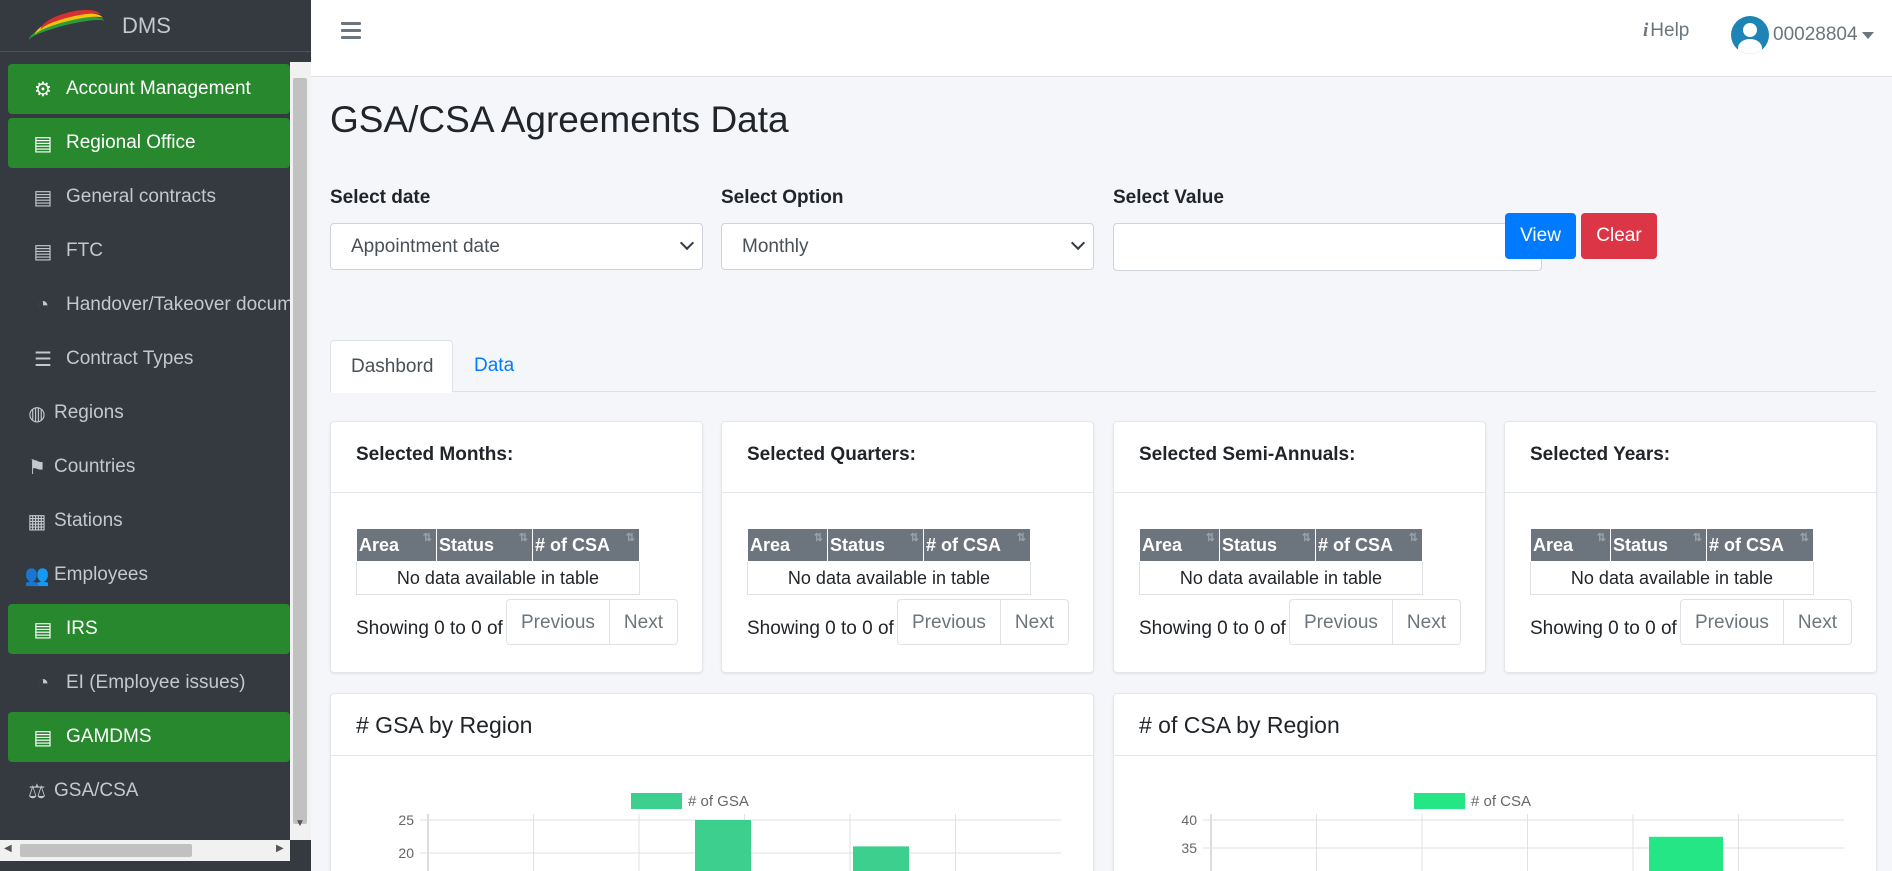  Describe the element at coordinates (149, 413) in the screenshot. I see `sidebar-item-regions: ◍ Regions` at that location.